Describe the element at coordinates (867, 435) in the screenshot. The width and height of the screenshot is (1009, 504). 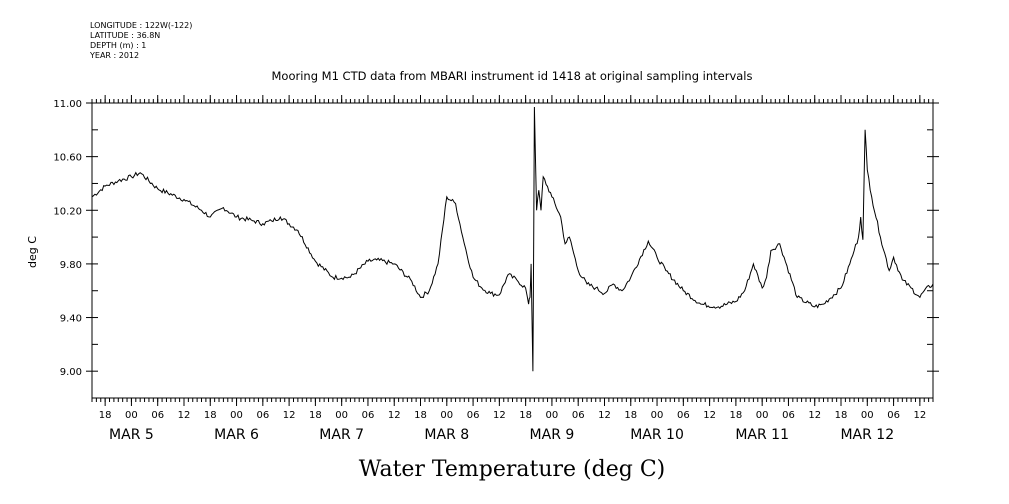
I see `x-day-label: MAR 12` at that location.